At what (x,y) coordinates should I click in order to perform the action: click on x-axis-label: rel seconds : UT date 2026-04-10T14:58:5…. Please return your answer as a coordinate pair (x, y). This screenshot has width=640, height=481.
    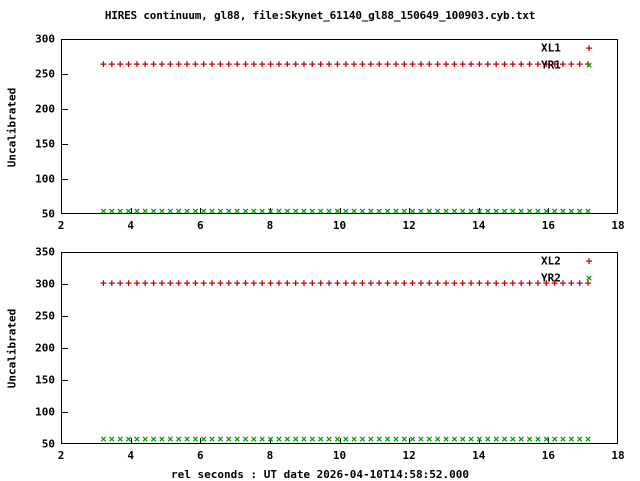
    Looking at the image, I should click on (319, 474).